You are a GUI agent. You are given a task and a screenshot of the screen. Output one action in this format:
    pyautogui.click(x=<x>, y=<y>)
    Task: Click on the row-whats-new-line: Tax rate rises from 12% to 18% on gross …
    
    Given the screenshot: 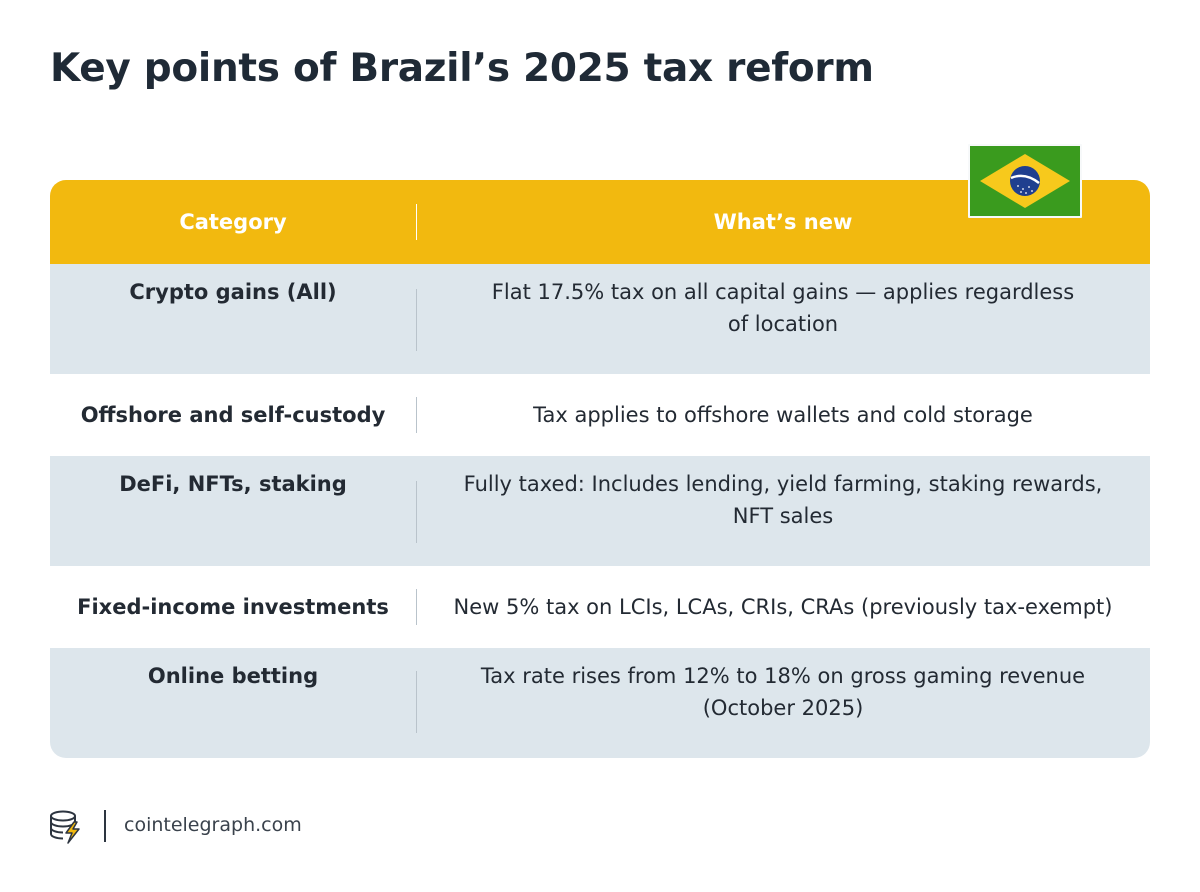 What is the action you would take?
    pyautogui.click(x=783, y=676)
    